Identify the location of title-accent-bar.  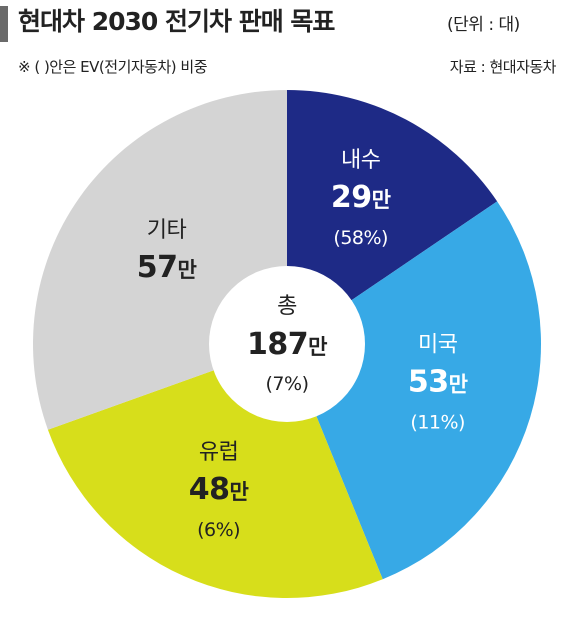
(4, 24).